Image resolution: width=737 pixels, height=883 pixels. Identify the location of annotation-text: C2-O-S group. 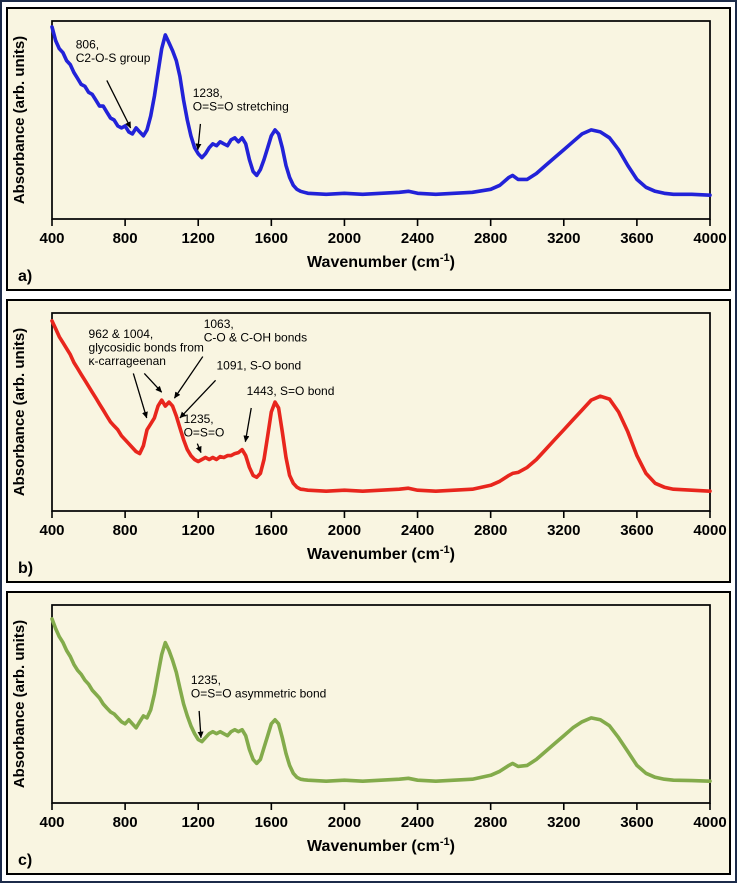
(113, 58).